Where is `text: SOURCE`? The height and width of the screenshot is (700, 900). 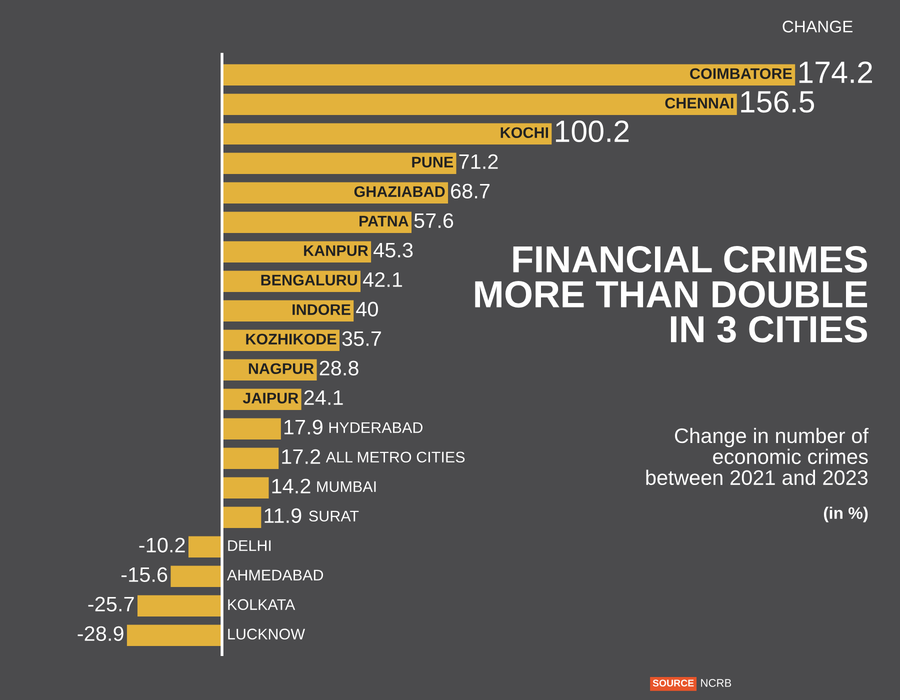
text: SOURCE is located at coordinates (673, 683).